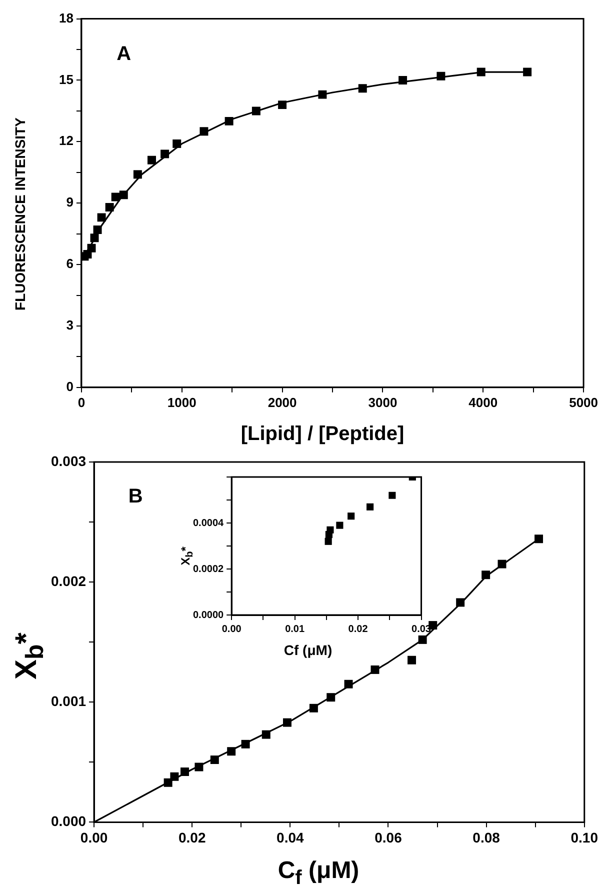 Image resolution: width=601 pixels, height=892 pixels. What do you see at coordinates (70, 386) in the screenshot?
I see `y-tick-label: 0` at bounding box center [70, 386].